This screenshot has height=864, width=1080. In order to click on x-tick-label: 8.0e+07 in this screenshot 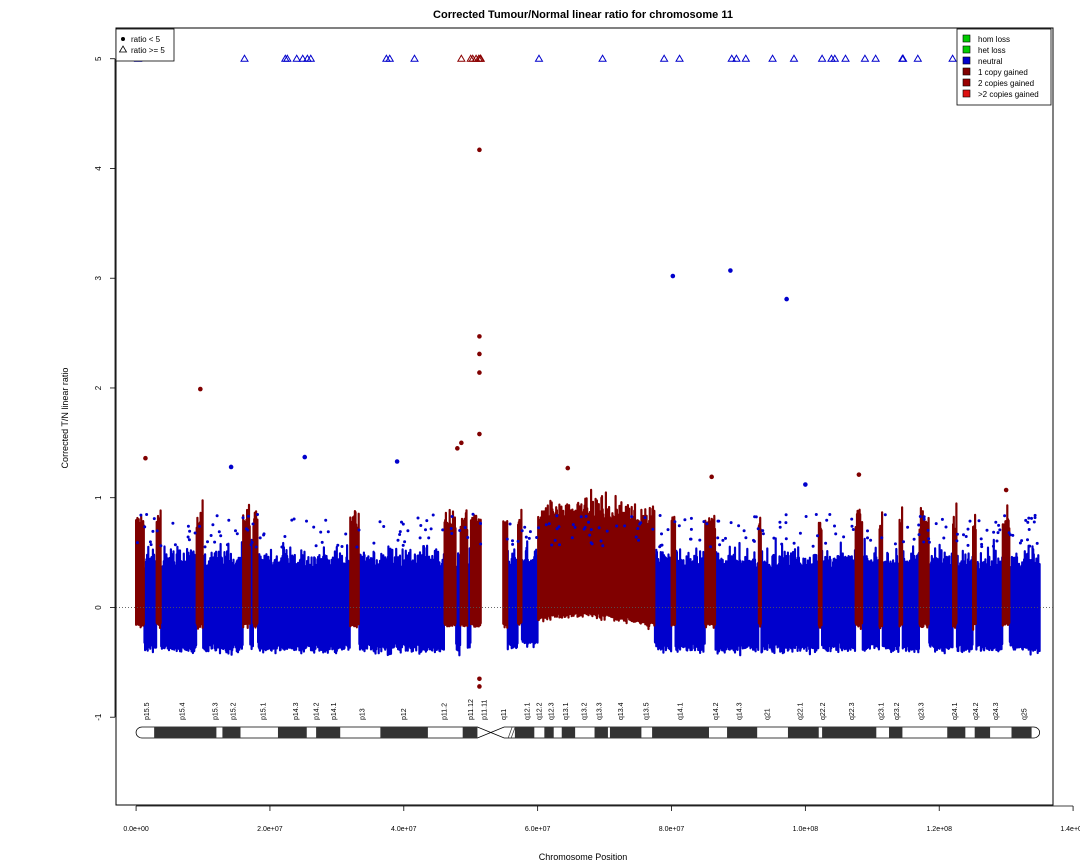, I will do `click(672, 829)`.